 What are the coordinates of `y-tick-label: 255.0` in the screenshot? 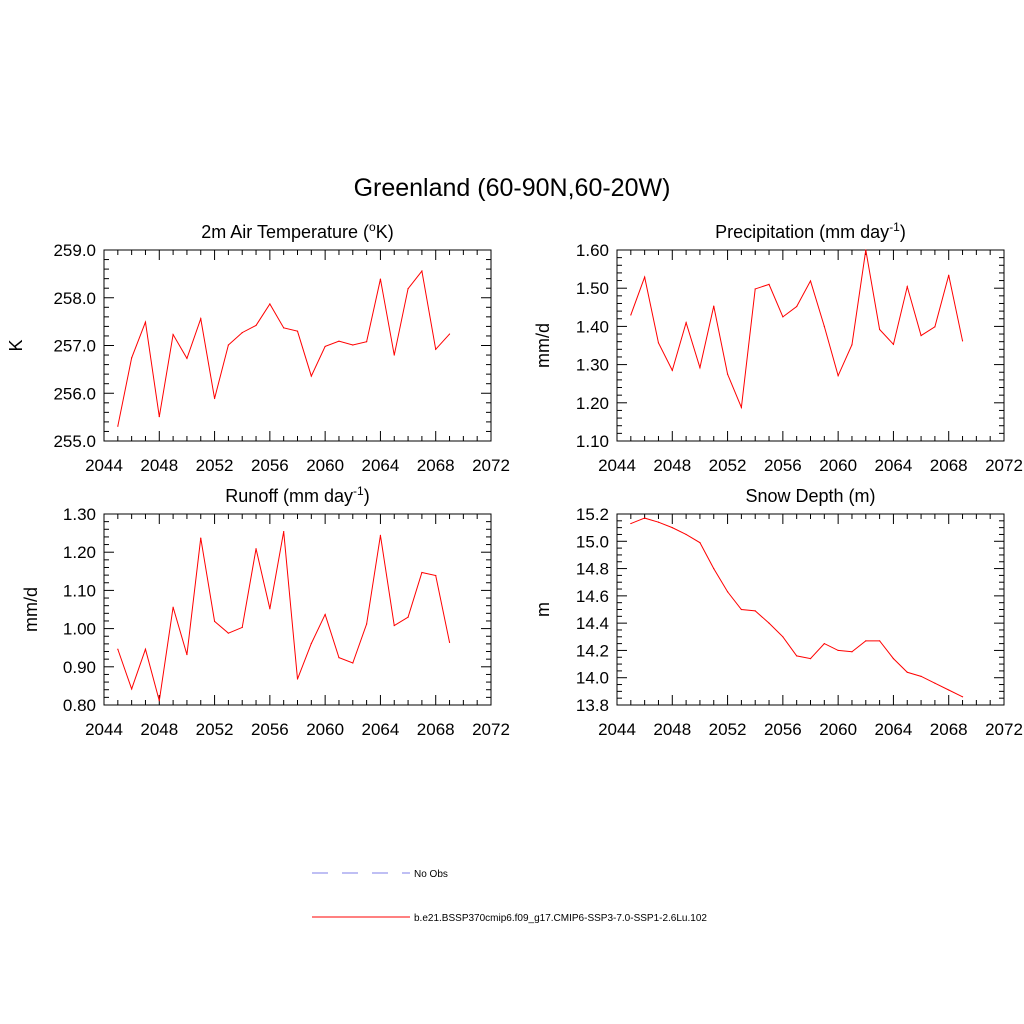 It's located at (74, 441).